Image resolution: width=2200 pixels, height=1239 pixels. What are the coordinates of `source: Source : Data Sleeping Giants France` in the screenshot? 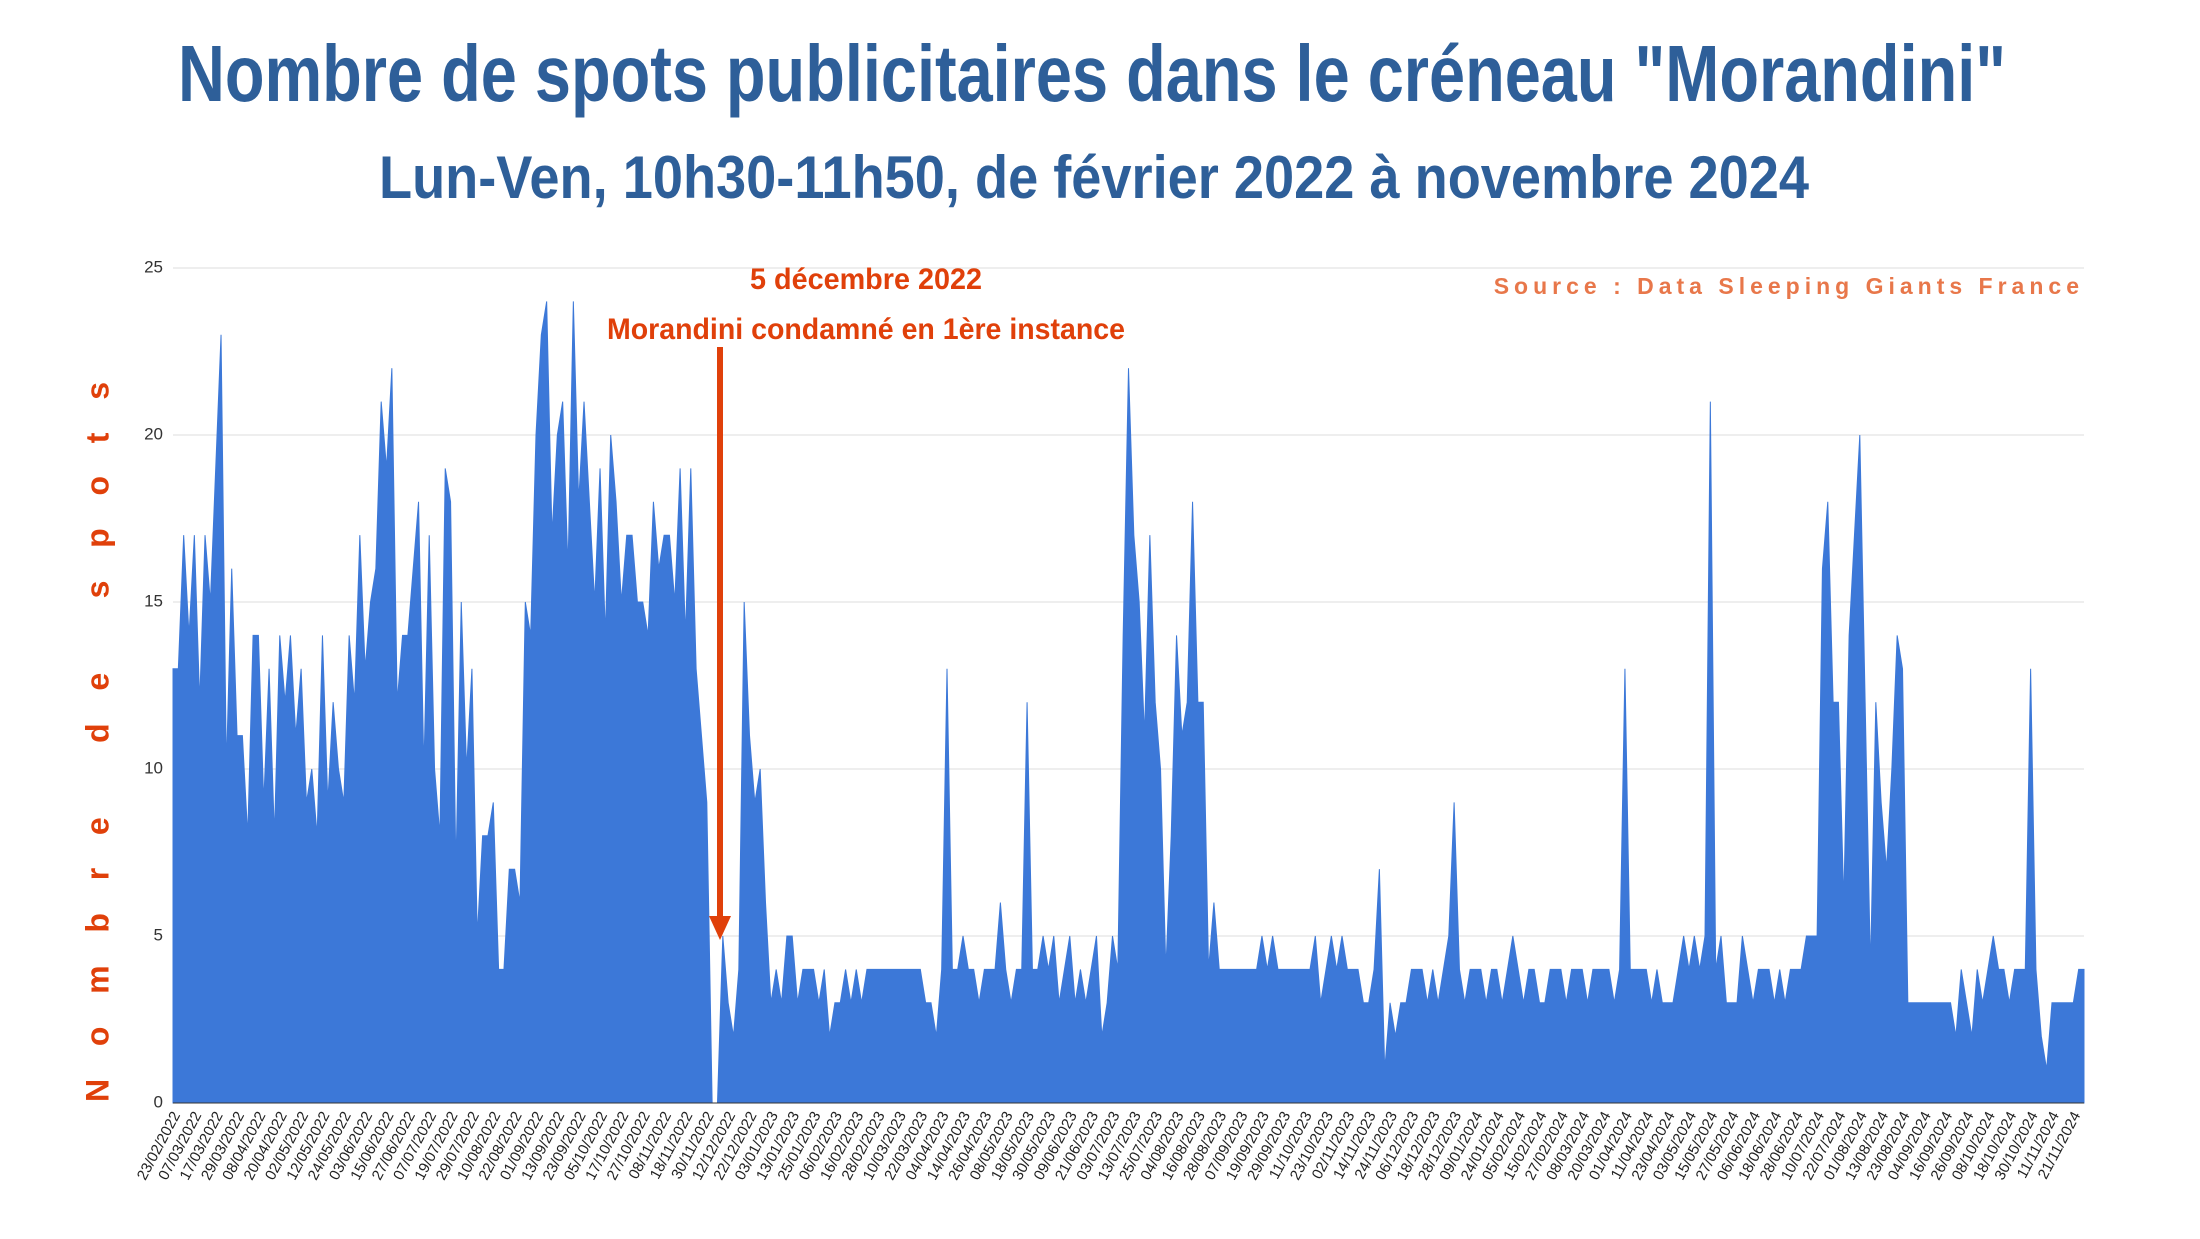 It's located at (1789, 286).